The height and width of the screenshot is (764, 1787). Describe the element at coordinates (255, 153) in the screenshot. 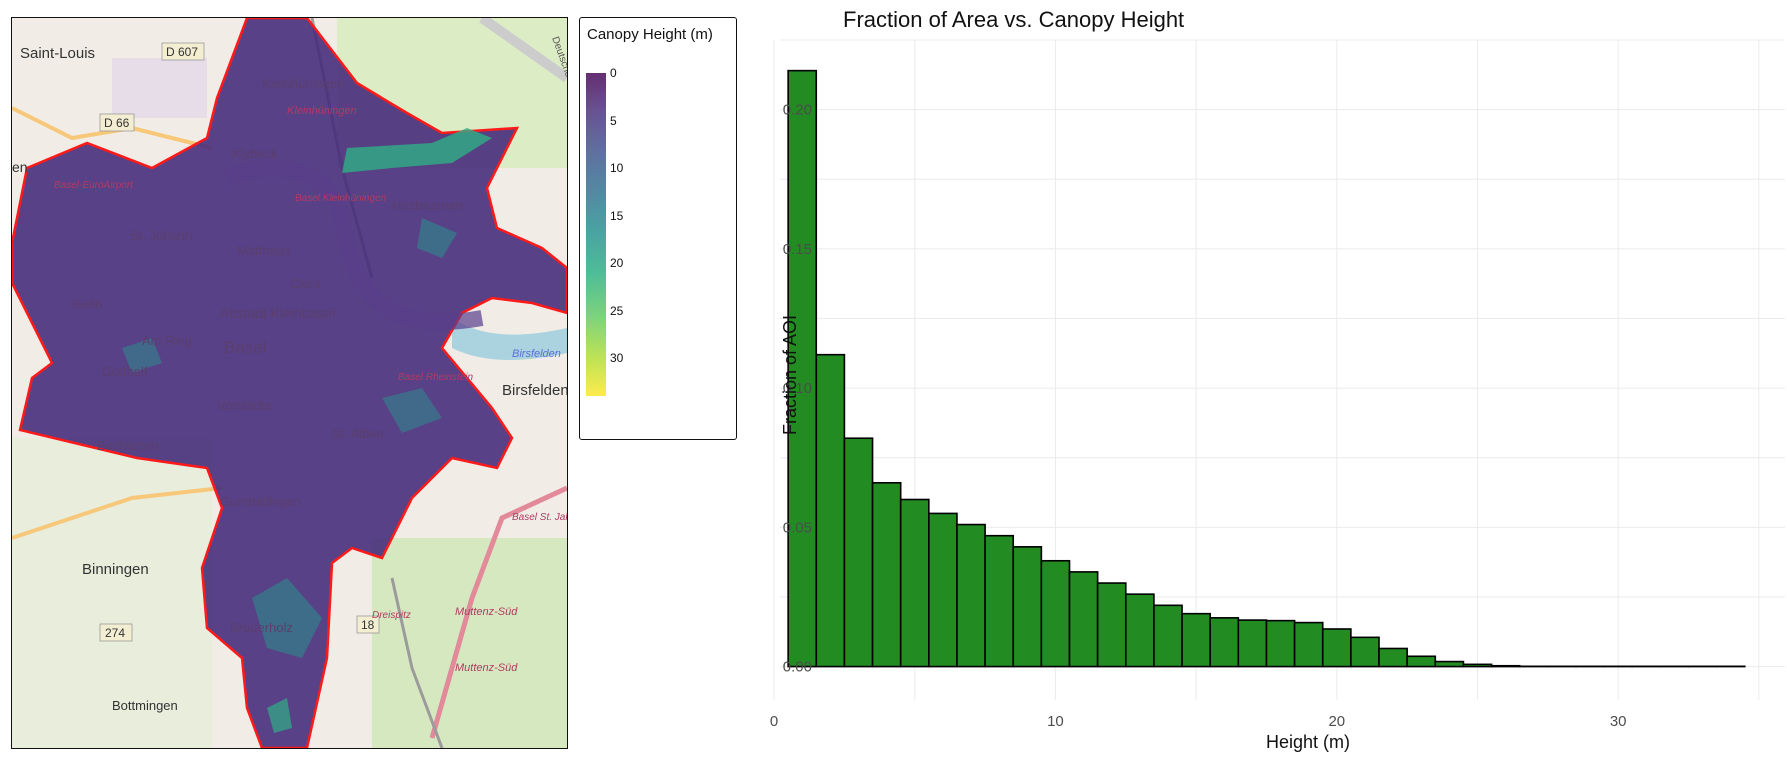

I see `map-label: Klybeck` at that location.